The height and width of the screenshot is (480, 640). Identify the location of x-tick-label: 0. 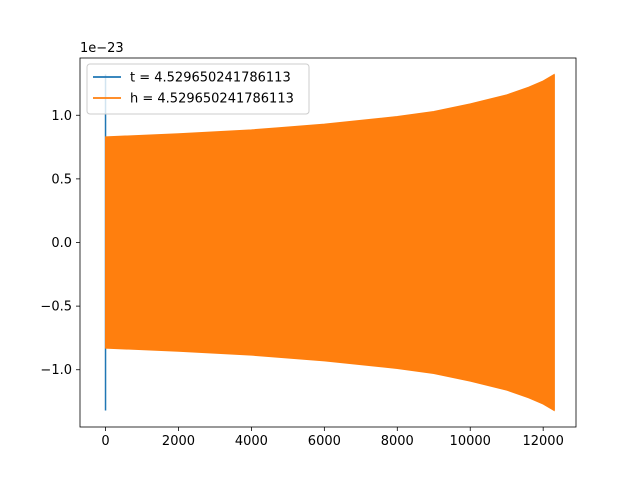
(105, 441).